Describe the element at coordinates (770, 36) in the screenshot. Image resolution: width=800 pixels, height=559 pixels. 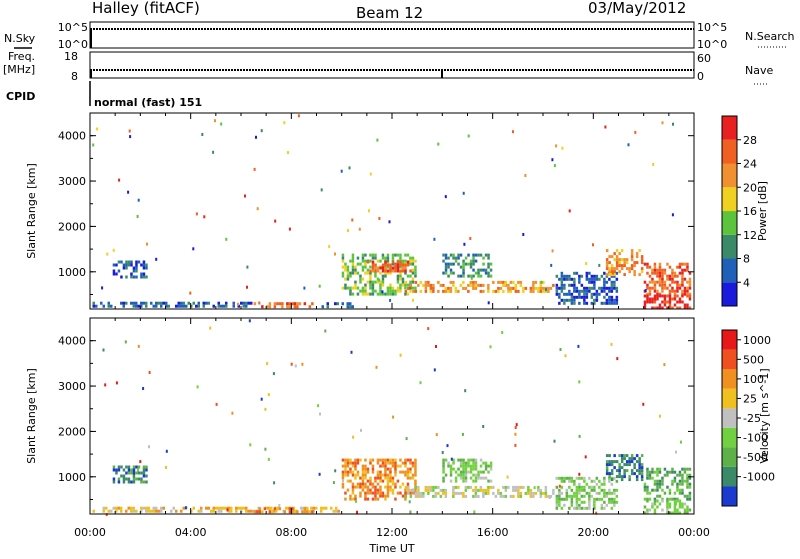
I see `nsearch-label: N.Search` at that location.